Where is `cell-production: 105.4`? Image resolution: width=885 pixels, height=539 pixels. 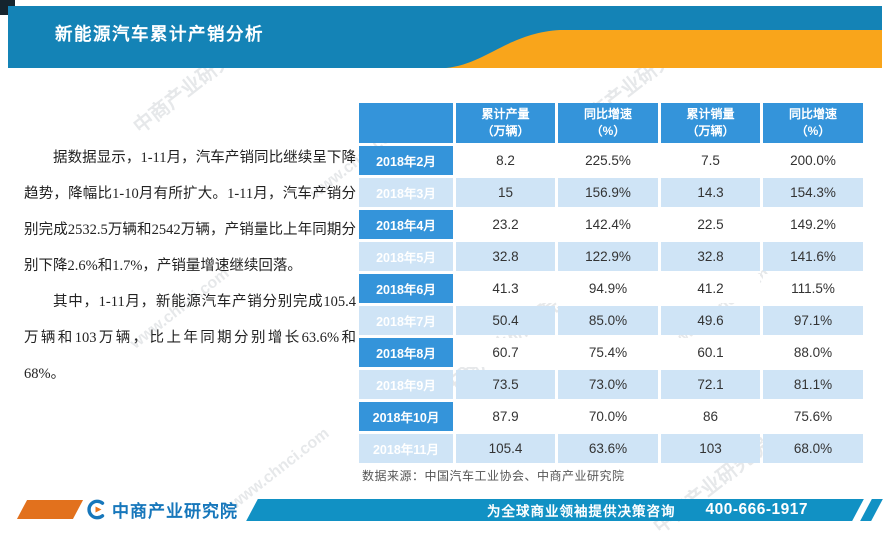
cell-production: 105.4 is located at coordinates (505, 448).